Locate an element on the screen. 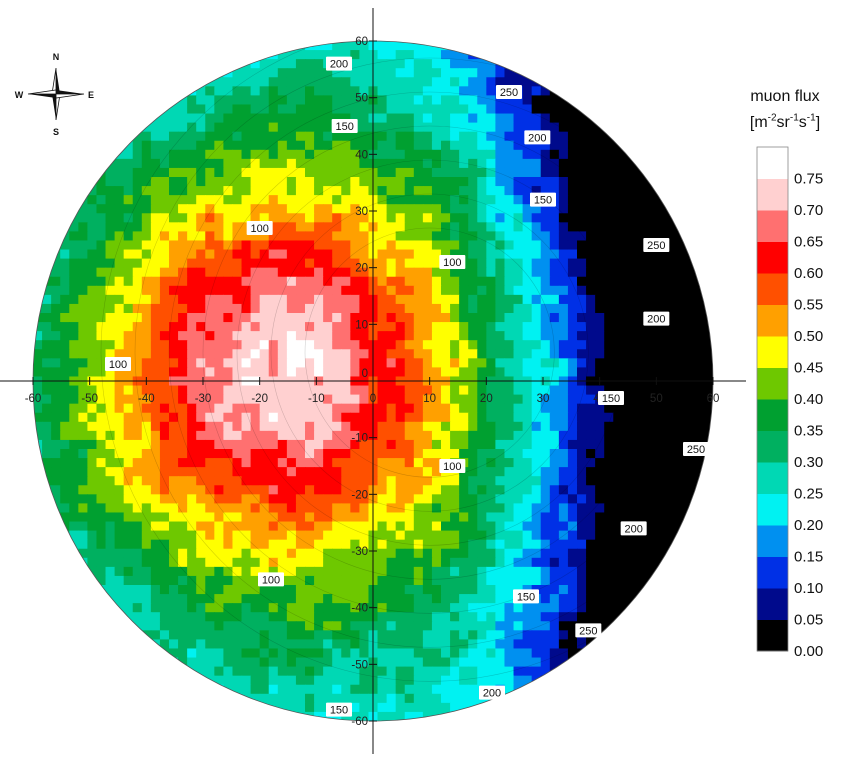  contour-label-text: 200 is located at coordinates (492, 694).